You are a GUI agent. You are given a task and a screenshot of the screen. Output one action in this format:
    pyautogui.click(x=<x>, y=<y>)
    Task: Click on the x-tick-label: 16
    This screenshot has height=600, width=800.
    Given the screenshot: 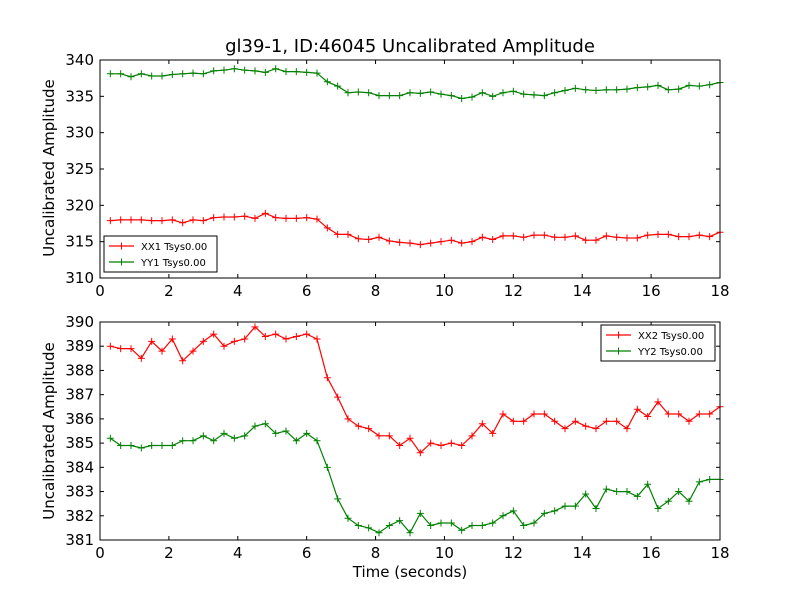 What is the action you would take?
    pyautogui.click(x=651, y=553)
    